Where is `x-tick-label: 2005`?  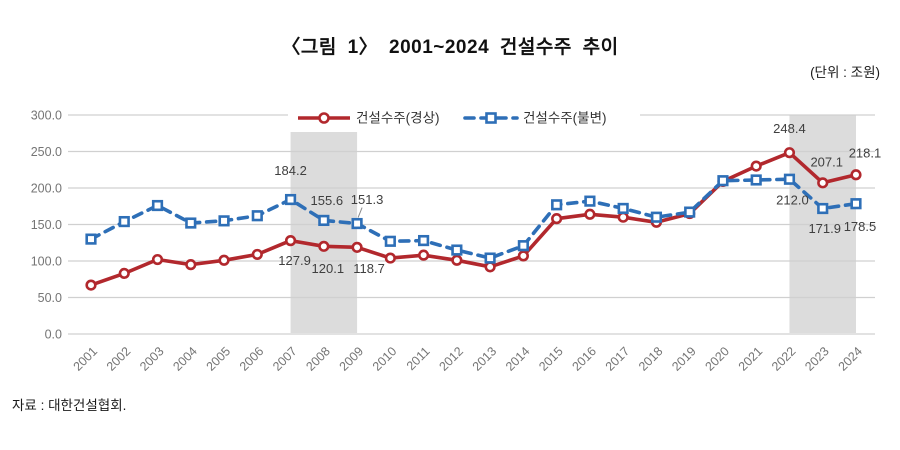 x-tick-label: 2005 is located at coordinates (219, 359).